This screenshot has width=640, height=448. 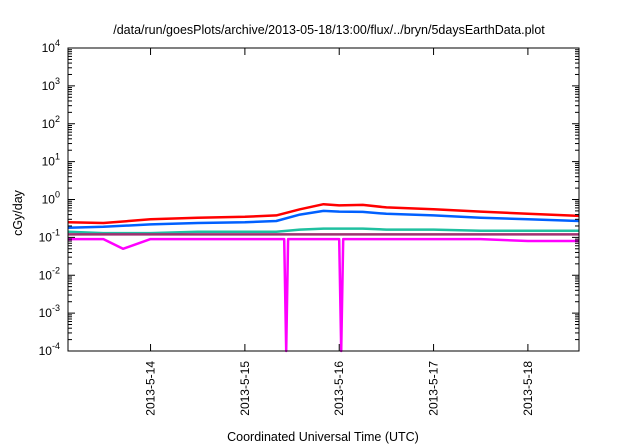 What do you see at coordinates (18, 212) in the screenshot?
I see `y-axis-label: cGy/day` at bounding box center [18, 212].